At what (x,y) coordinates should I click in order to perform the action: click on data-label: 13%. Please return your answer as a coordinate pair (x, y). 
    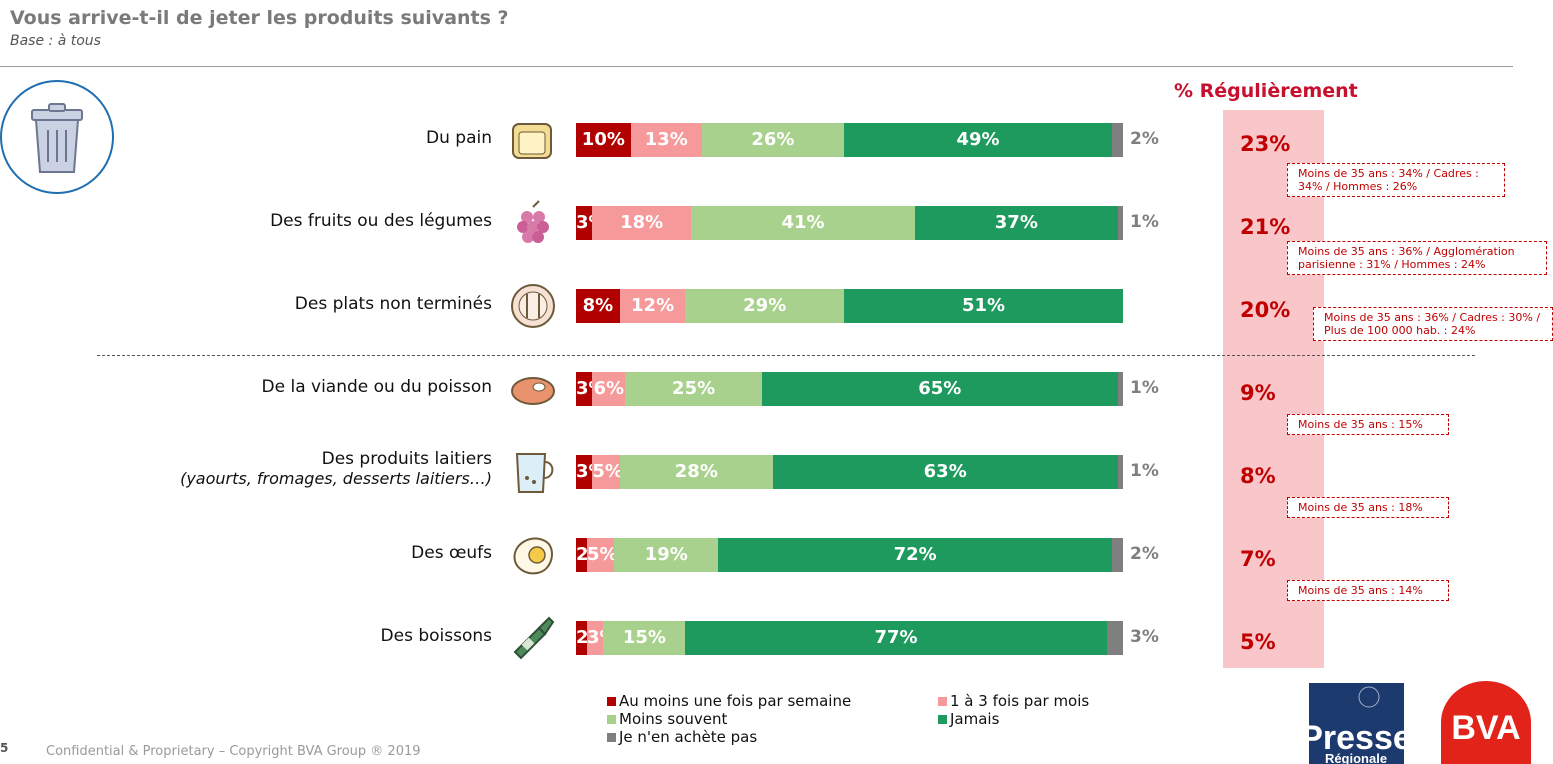
    Looking at the image, I should click on (666, 139).